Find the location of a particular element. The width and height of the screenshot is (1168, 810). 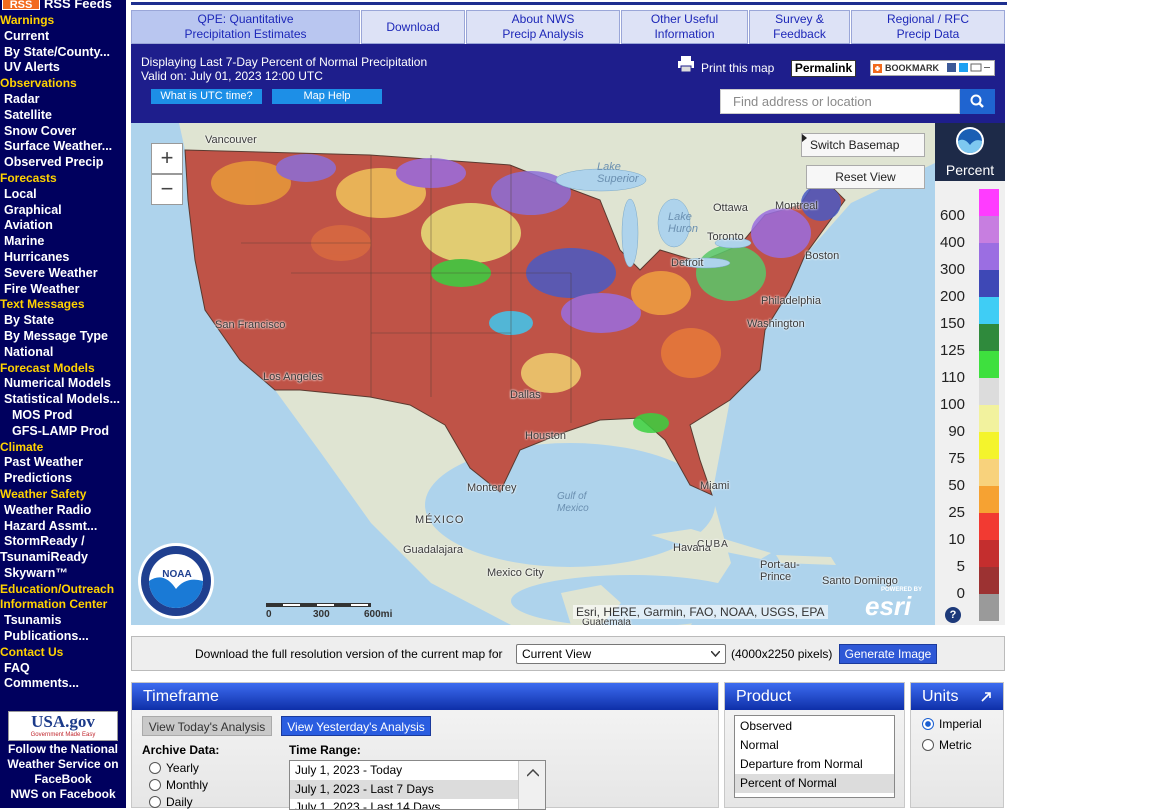

legend-value: 150 is located at coordinates (952, 323).